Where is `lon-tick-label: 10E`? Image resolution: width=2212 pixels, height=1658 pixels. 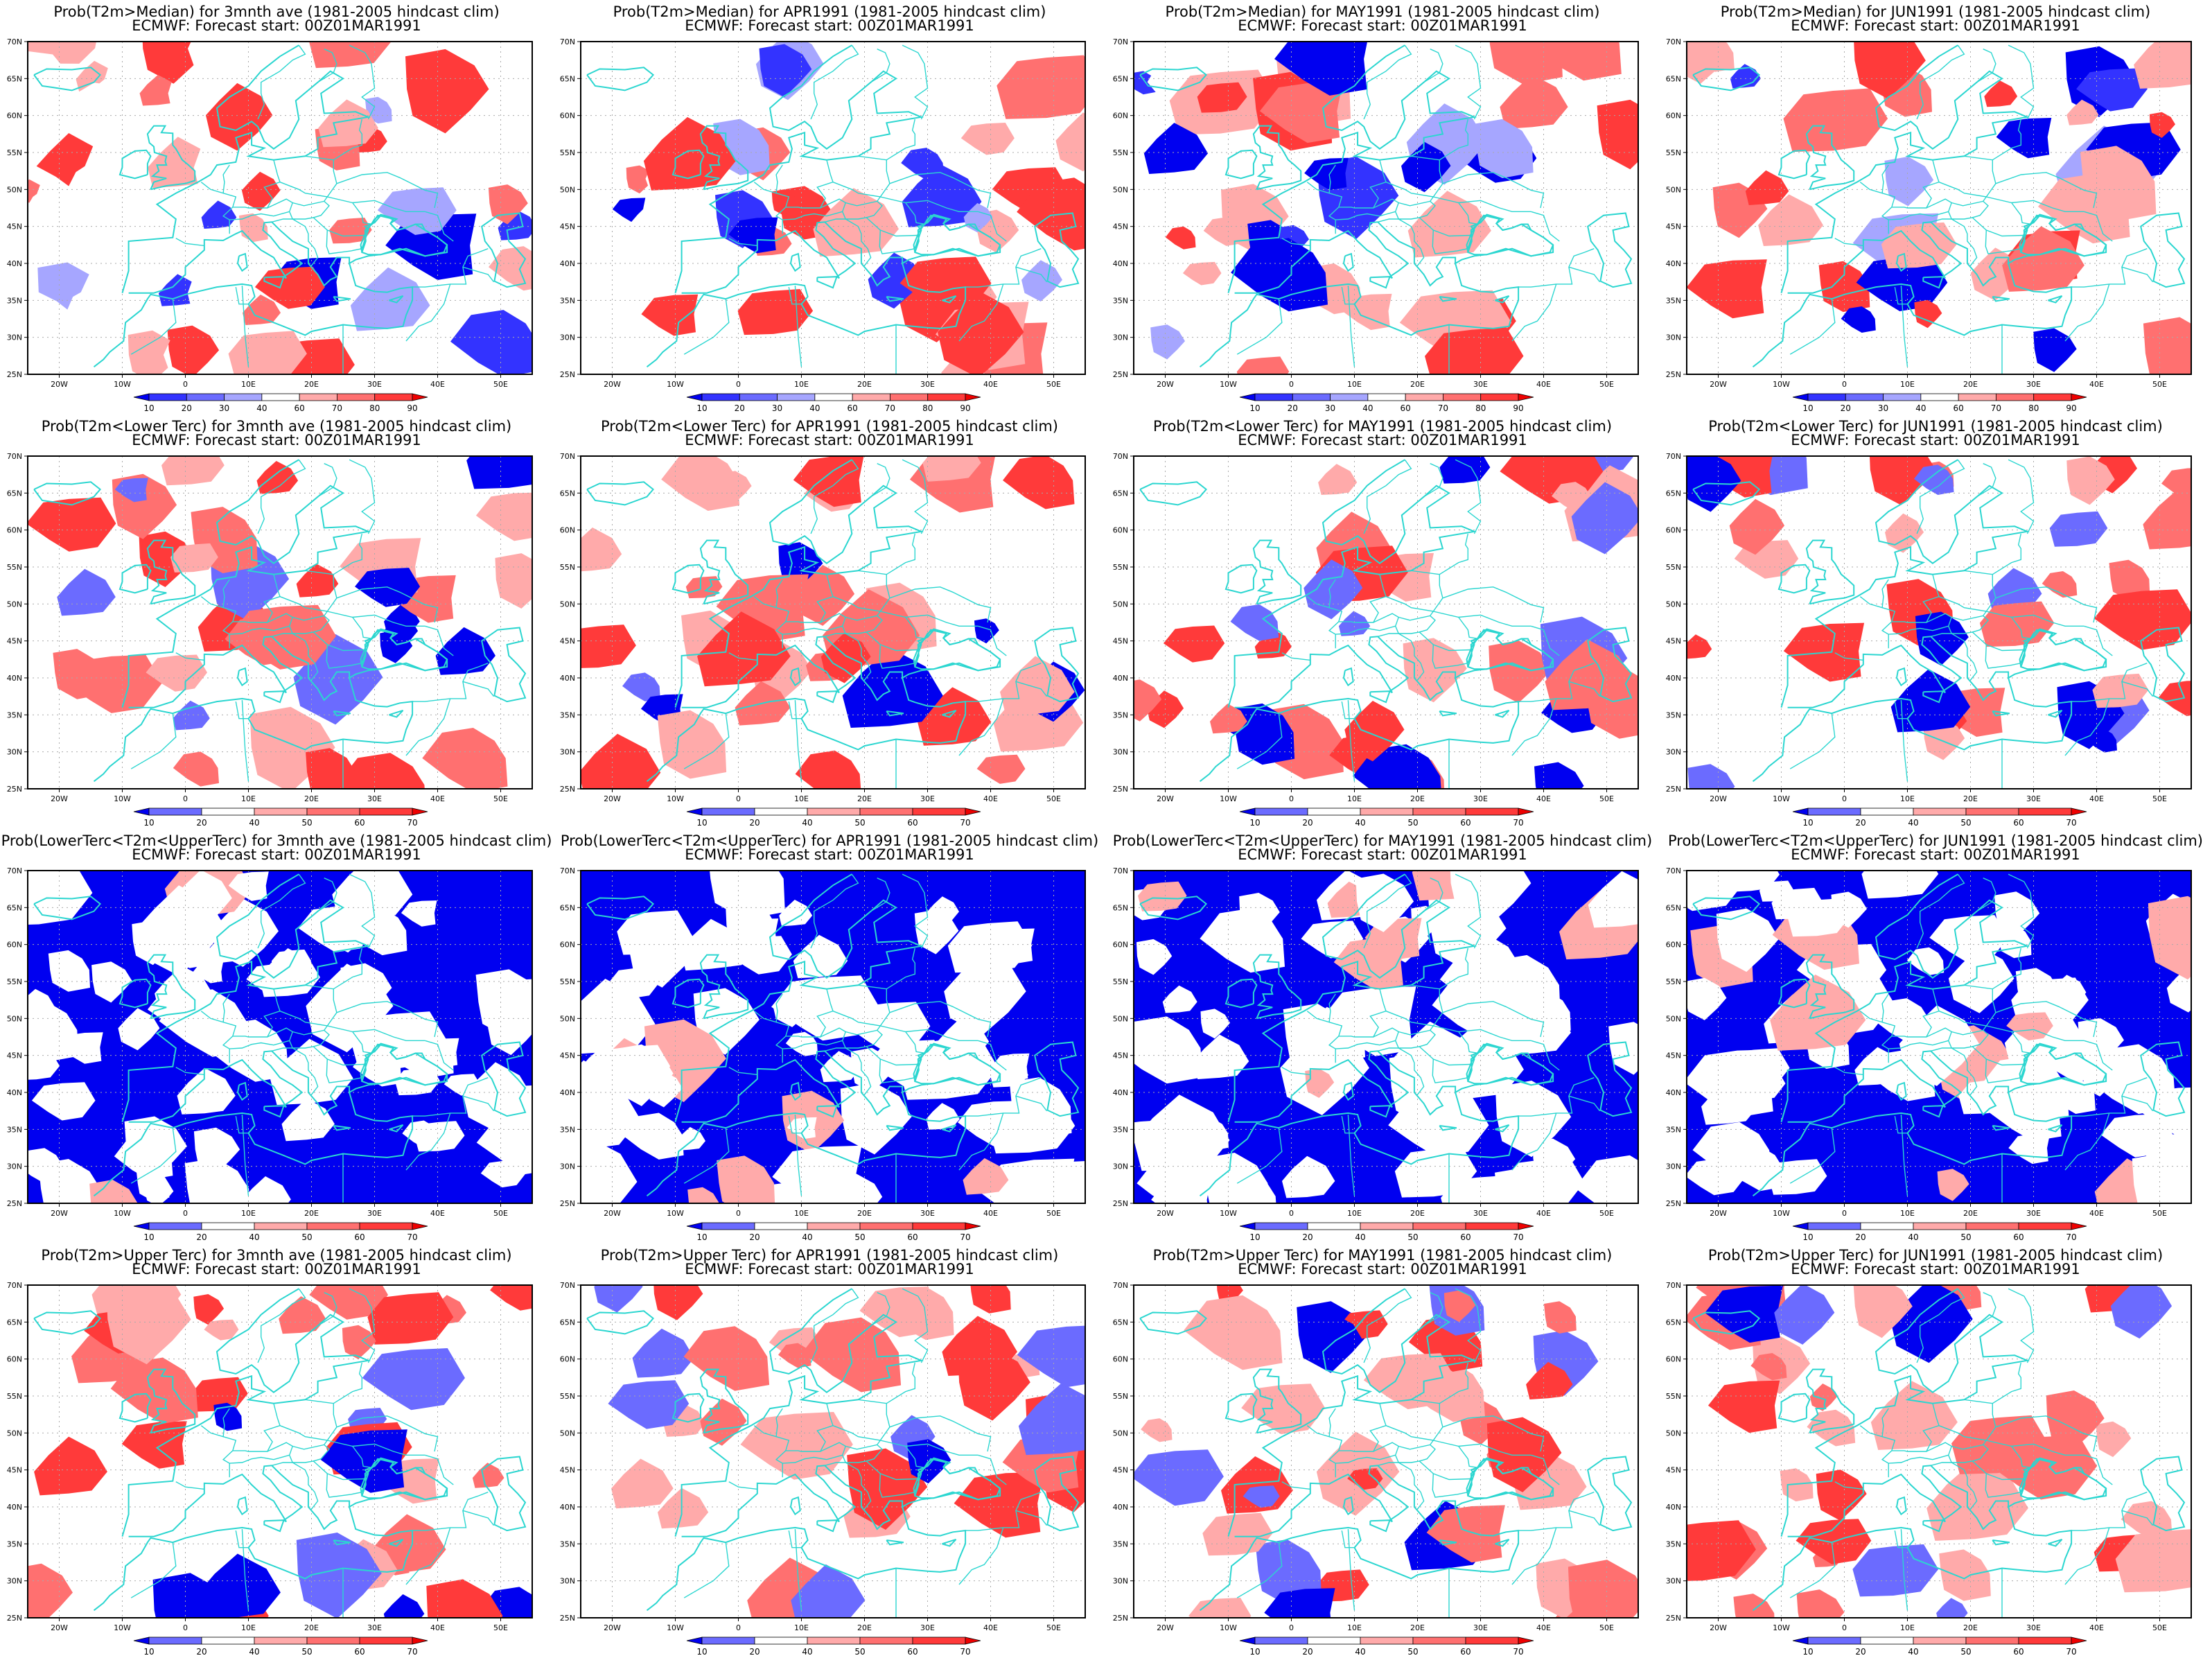
lon-tick-label: 10E is located at coordinates (1354, 385).